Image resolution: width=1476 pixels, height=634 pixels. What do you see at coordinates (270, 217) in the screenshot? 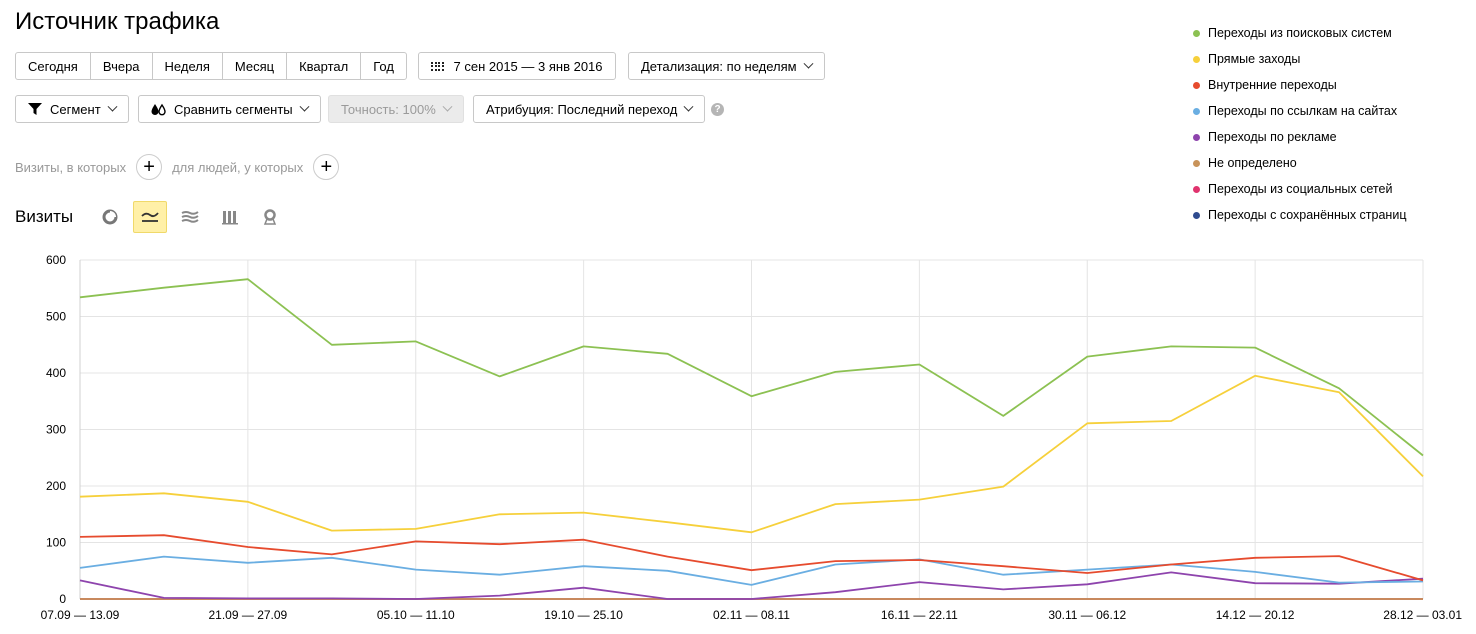
I see `map-pin-icon` at bounding box center [270, 217].